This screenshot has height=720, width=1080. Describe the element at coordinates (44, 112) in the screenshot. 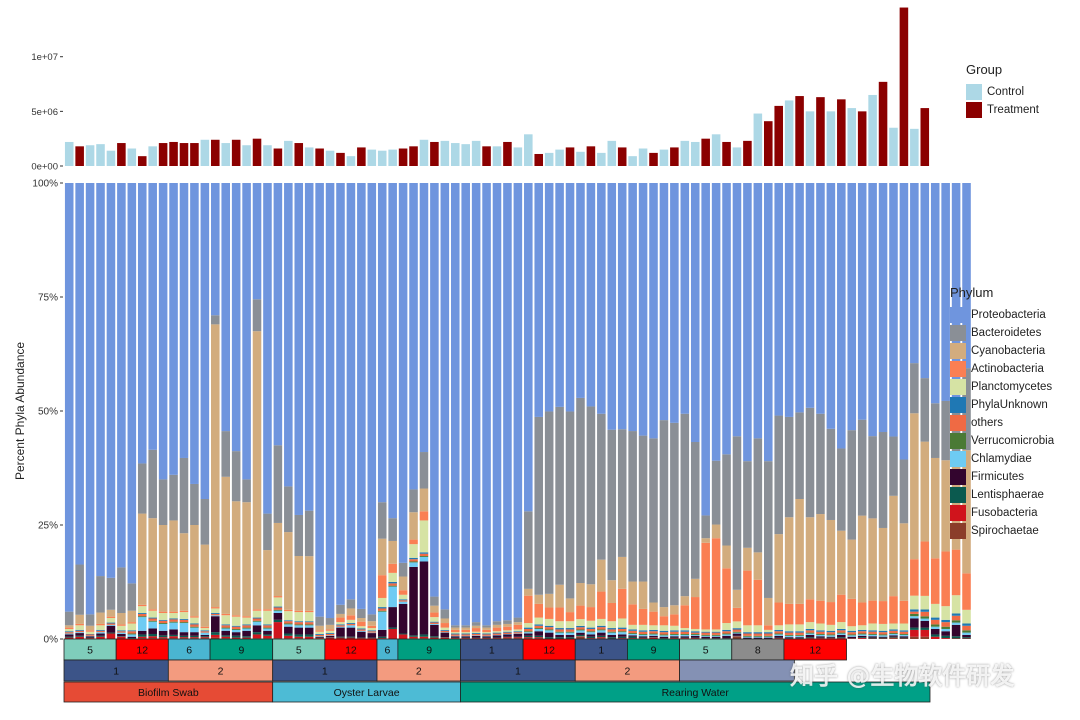

I see `top-y-tick-label: 5e+06` at that location.